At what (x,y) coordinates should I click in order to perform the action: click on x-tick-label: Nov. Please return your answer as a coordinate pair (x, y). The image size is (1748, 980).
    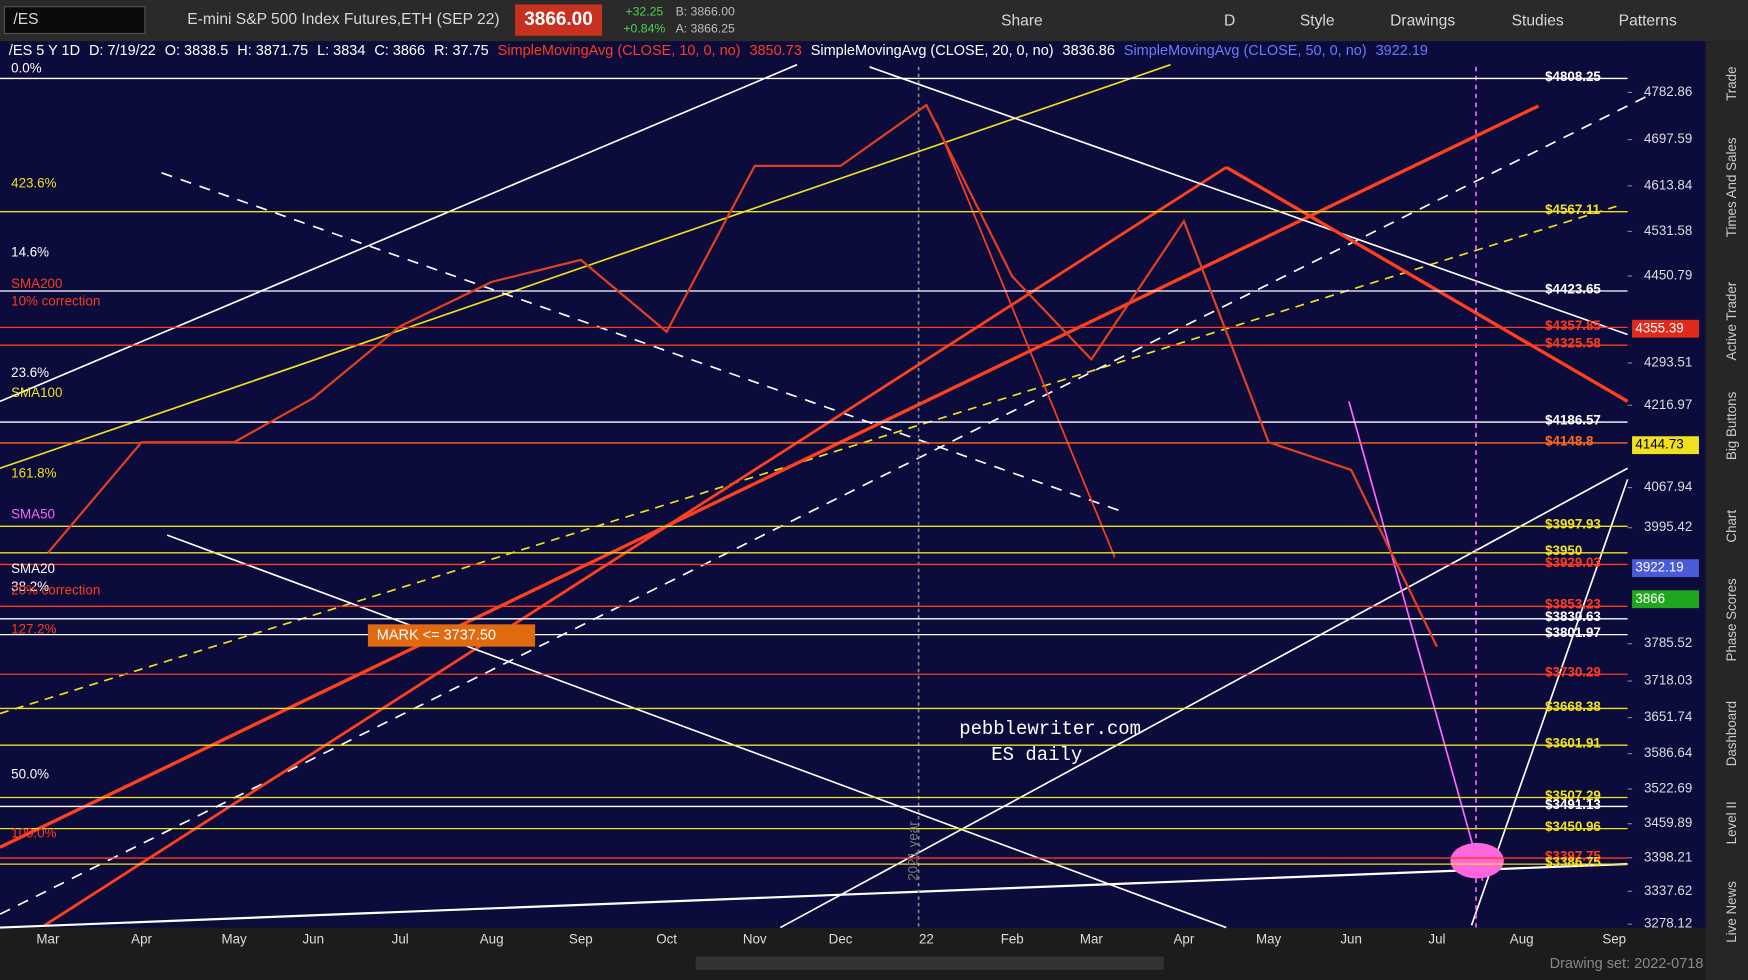
    Looking at the image, I should click on (755, 938).